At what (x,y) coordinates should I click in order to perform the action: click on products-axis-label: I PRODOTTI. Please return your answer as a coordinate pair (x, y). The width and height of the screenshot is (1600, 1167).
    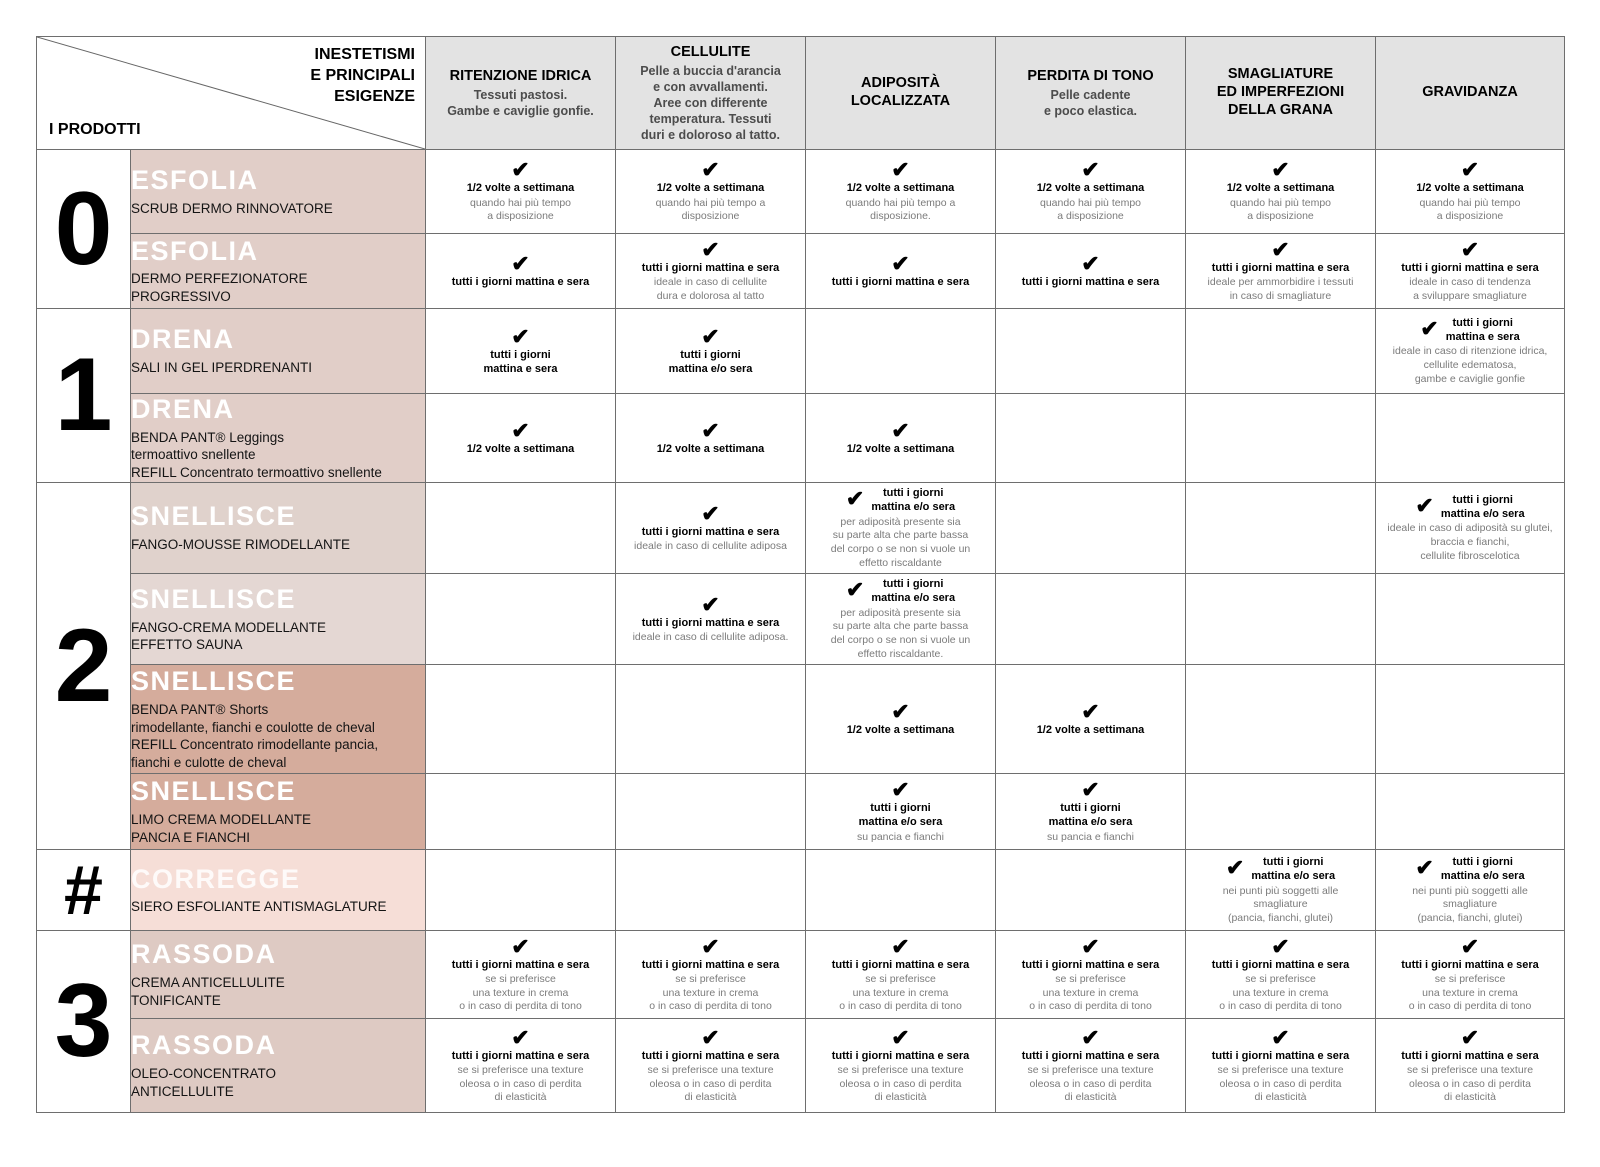
    Looking at the image, I should click on (95, 129).